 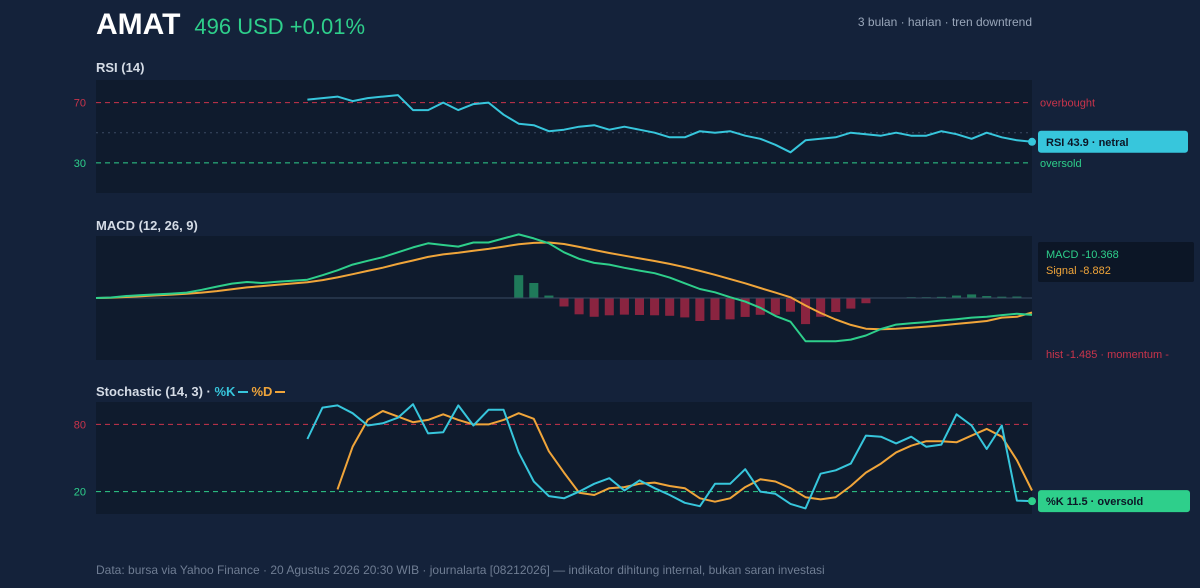 I want to click on stoch-last-point, so click(x=1032, y=501).